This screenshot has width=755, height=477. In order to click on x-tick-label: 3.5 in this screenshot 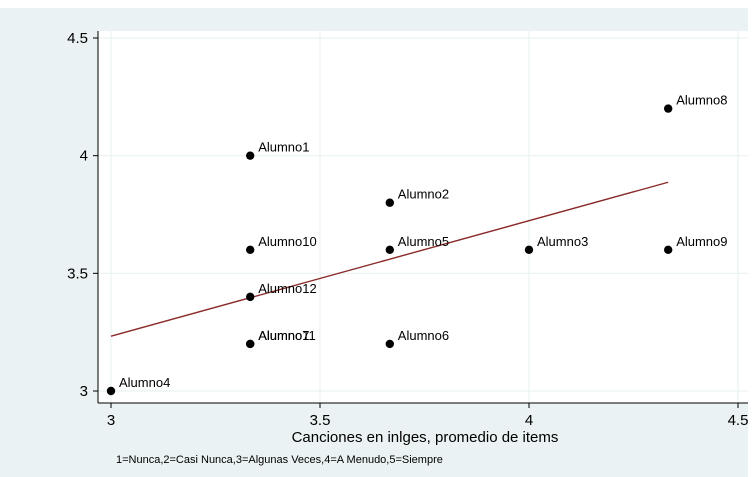, I will do `click(320, 420)`.